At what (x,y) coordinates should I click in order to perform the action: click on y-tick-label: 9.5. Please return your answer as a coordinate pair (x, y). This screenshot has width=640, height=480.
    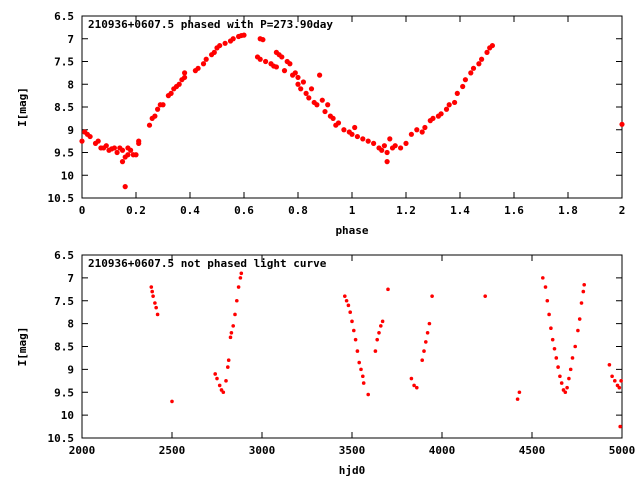
    Looking at the image, I should click on (64, 153).